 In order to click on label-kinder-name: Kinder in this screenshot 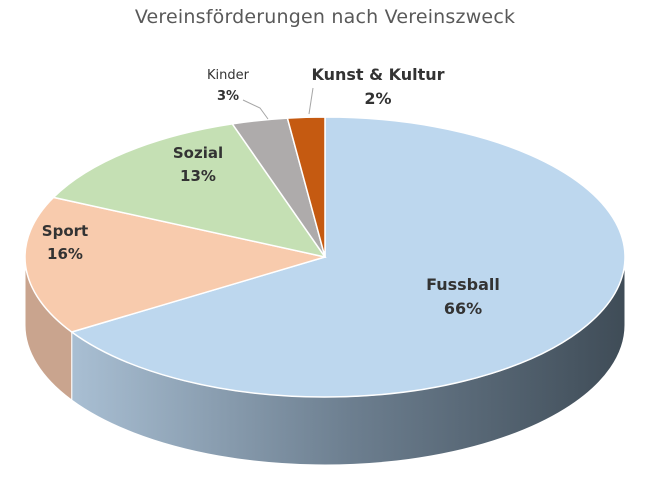, I will do `click(228, 75)`.